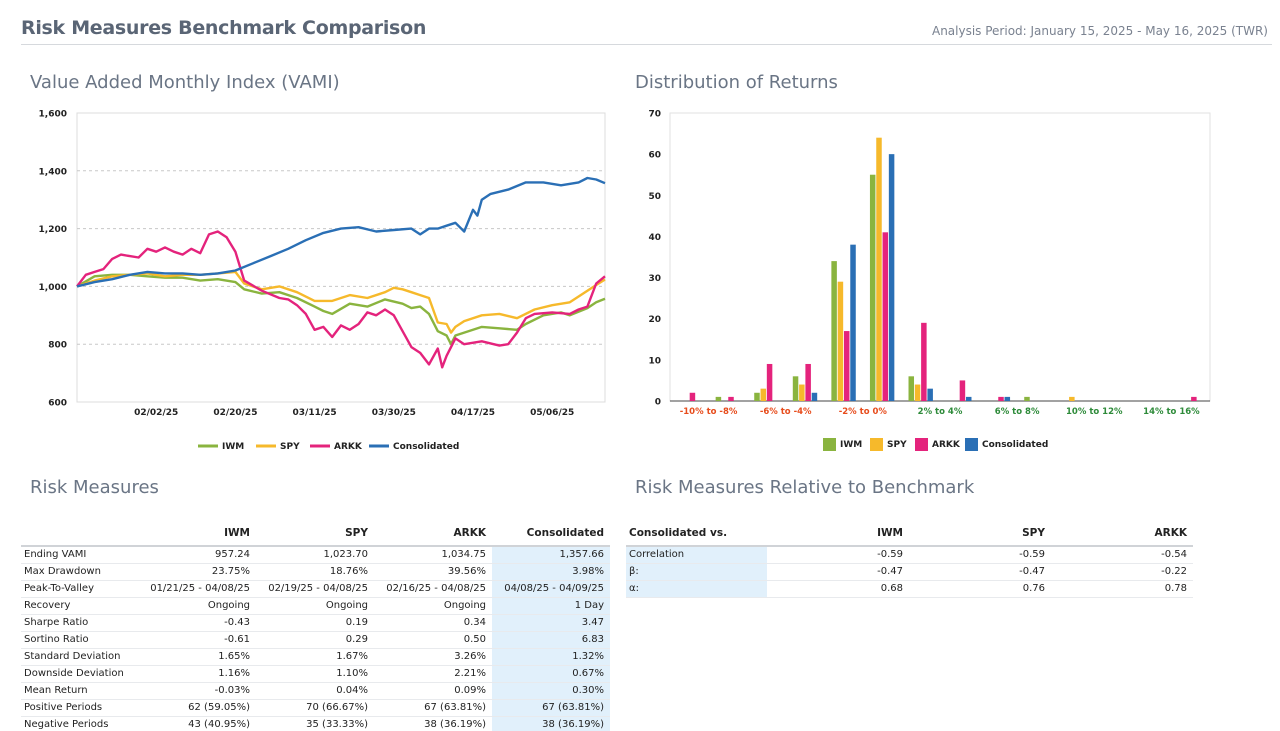 The height and width of the screenshot is (731, 1280). Describe the element at coordinates (980, 554) in the screenshot. I see `relative-cell-spy: -0.59` at that location.